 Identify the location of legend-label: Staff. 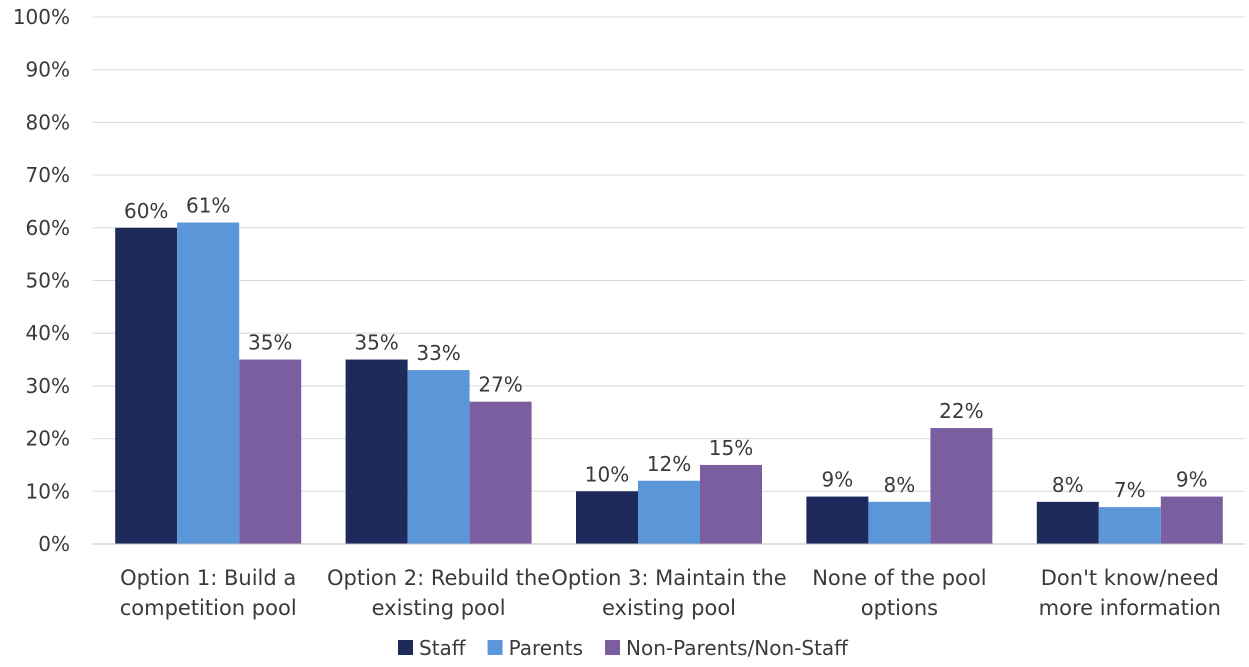
(443, 648).